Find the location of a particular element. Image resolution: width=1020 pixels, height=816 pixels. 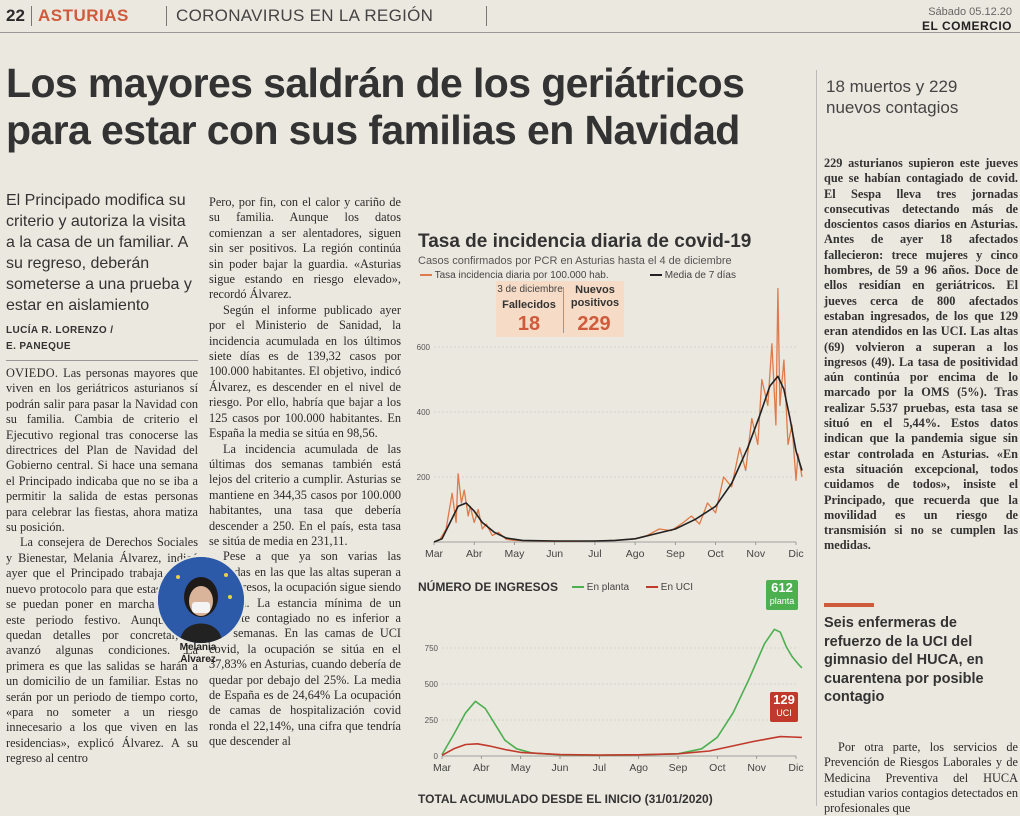

chart1-legend-avg: Media de 7 días is located at coordinates (693, 275).